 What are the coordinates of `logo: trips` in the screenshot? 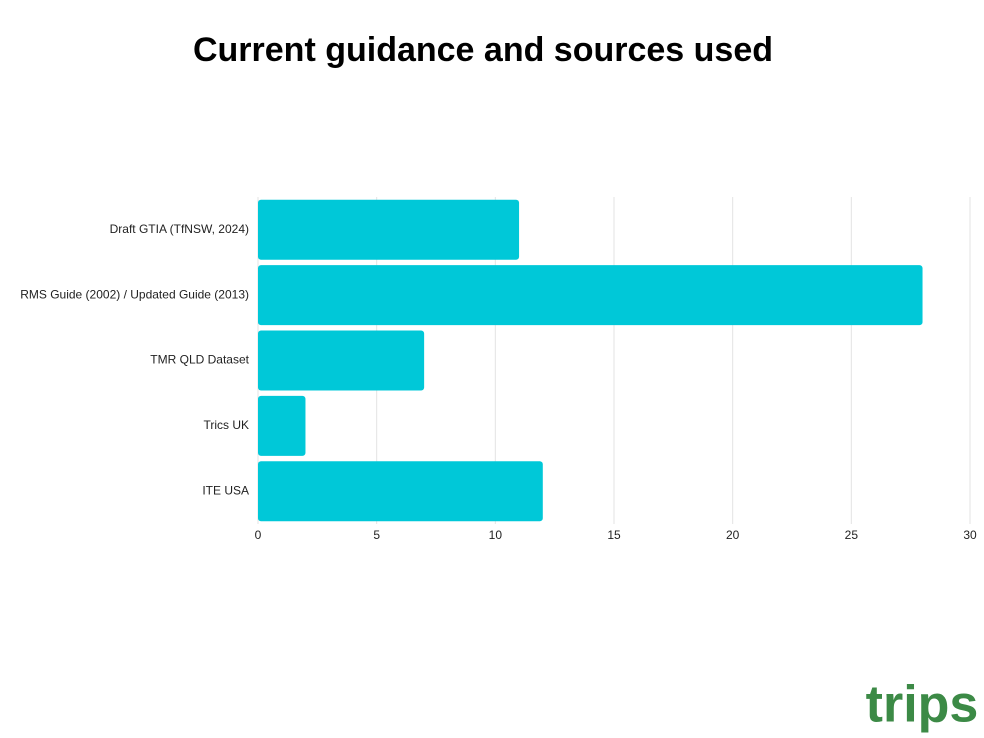 It's located at (922, 705).